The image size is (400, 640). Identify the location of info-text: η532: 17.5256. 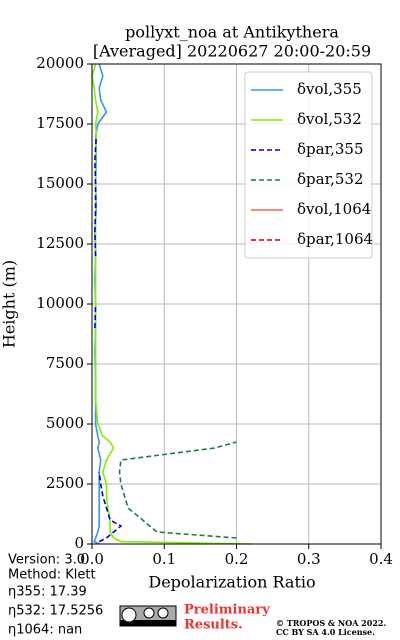
(55, 611).